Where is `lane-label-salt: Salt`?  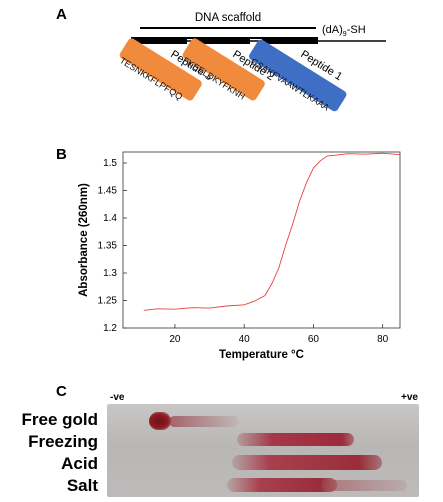 lane-label-salt: Salt is located at coordinates (82, 485).